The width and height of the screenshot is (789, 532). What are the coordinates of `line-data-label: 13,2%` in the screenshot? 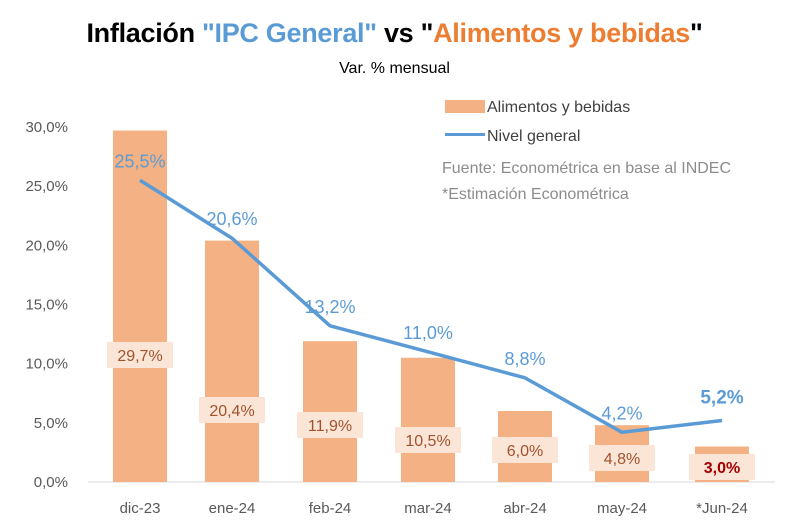 It's located at (329, 307).